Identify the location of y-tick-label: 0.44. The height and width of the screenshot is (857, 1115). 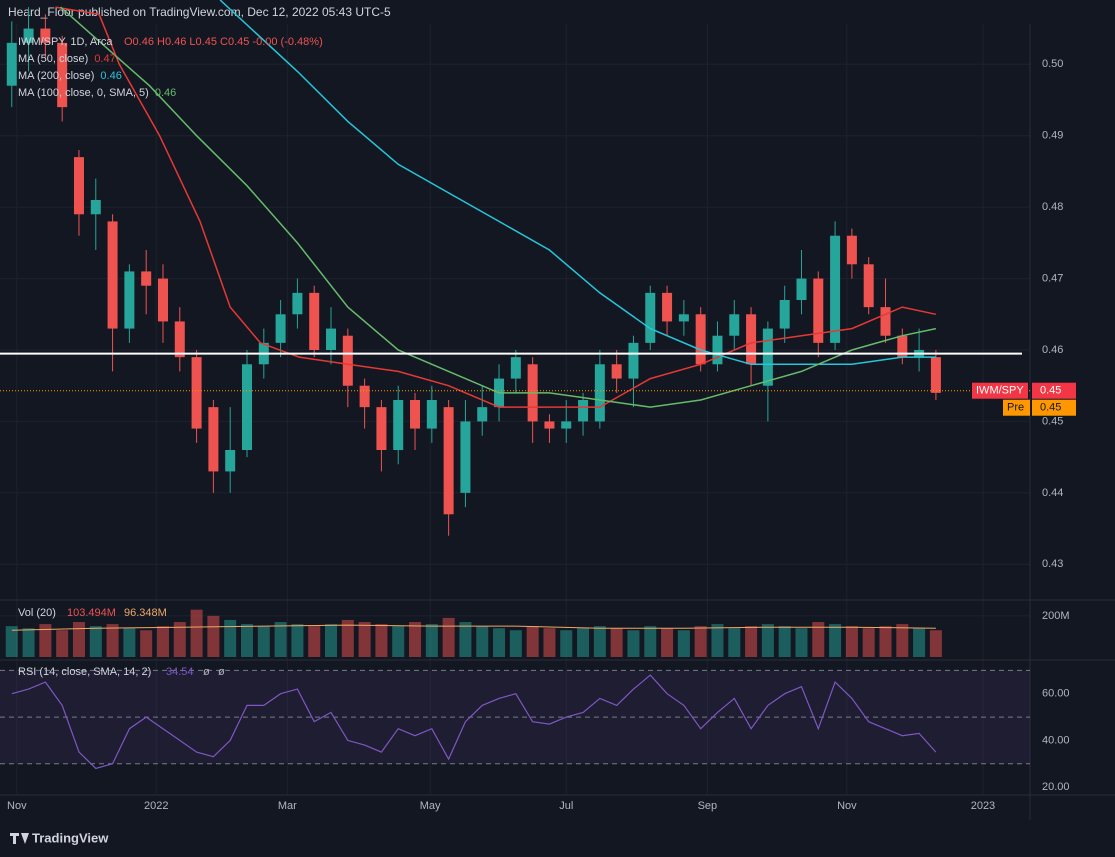
(1052, 493).